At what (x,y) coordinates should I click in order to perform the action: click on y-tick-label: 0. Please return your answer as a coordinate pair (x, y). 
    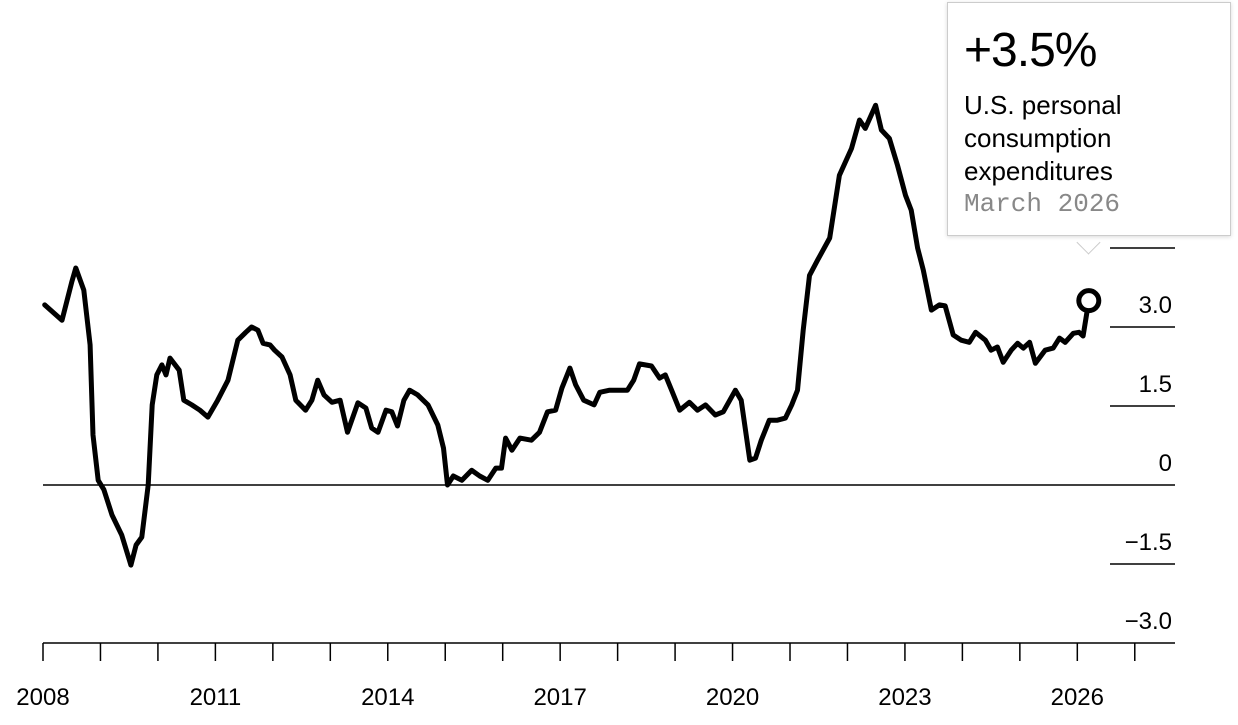
    Looking at the image, I should click on (1165, 463).